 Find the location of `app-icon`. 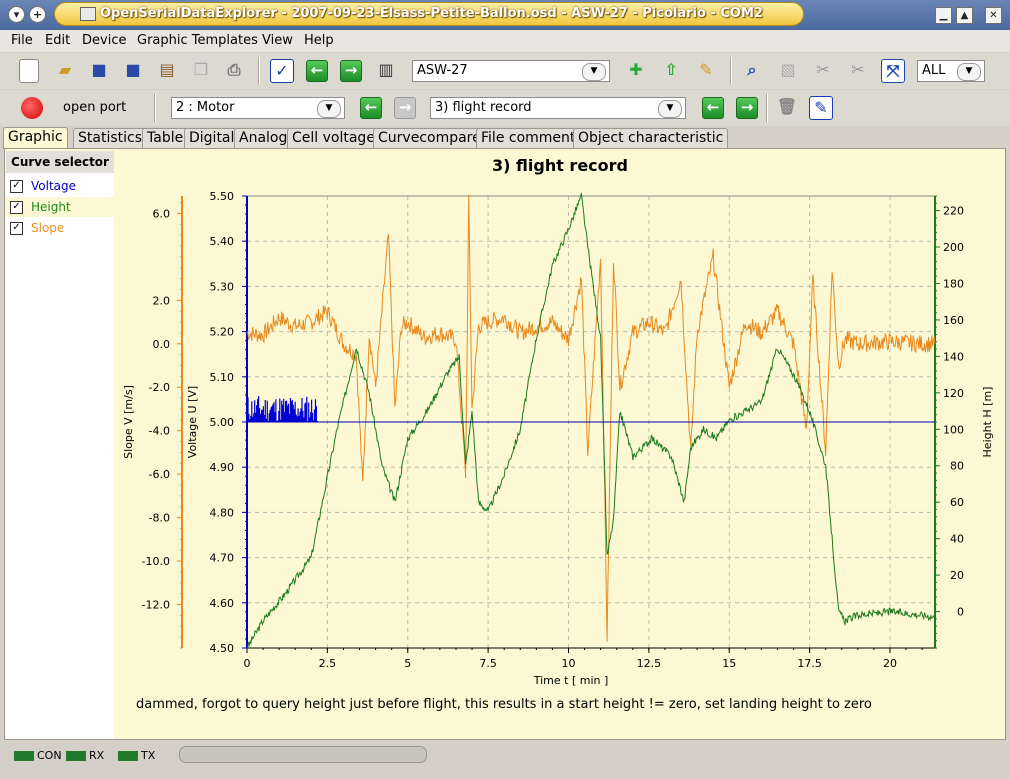

app-icon is located at coordinates (88, 14).